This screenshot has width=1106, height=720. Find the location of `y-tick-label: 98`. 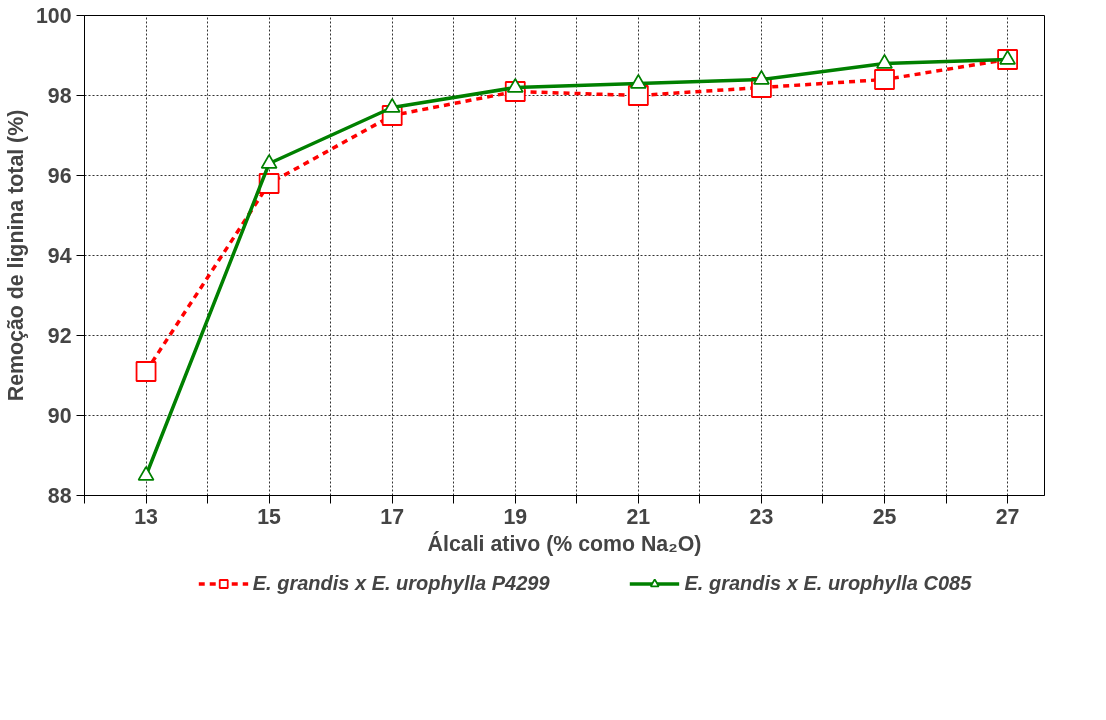

y-tick-label: 98 is located at coordinates (59, 96).